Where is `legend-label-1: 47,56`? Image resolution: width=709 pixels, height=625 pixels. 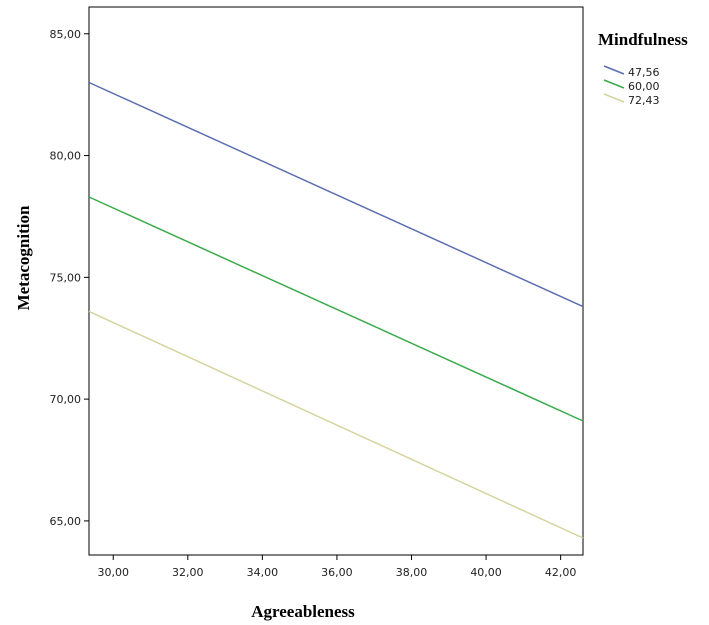
legend-label-1: 47,56 is located at coordinates (644, 72).